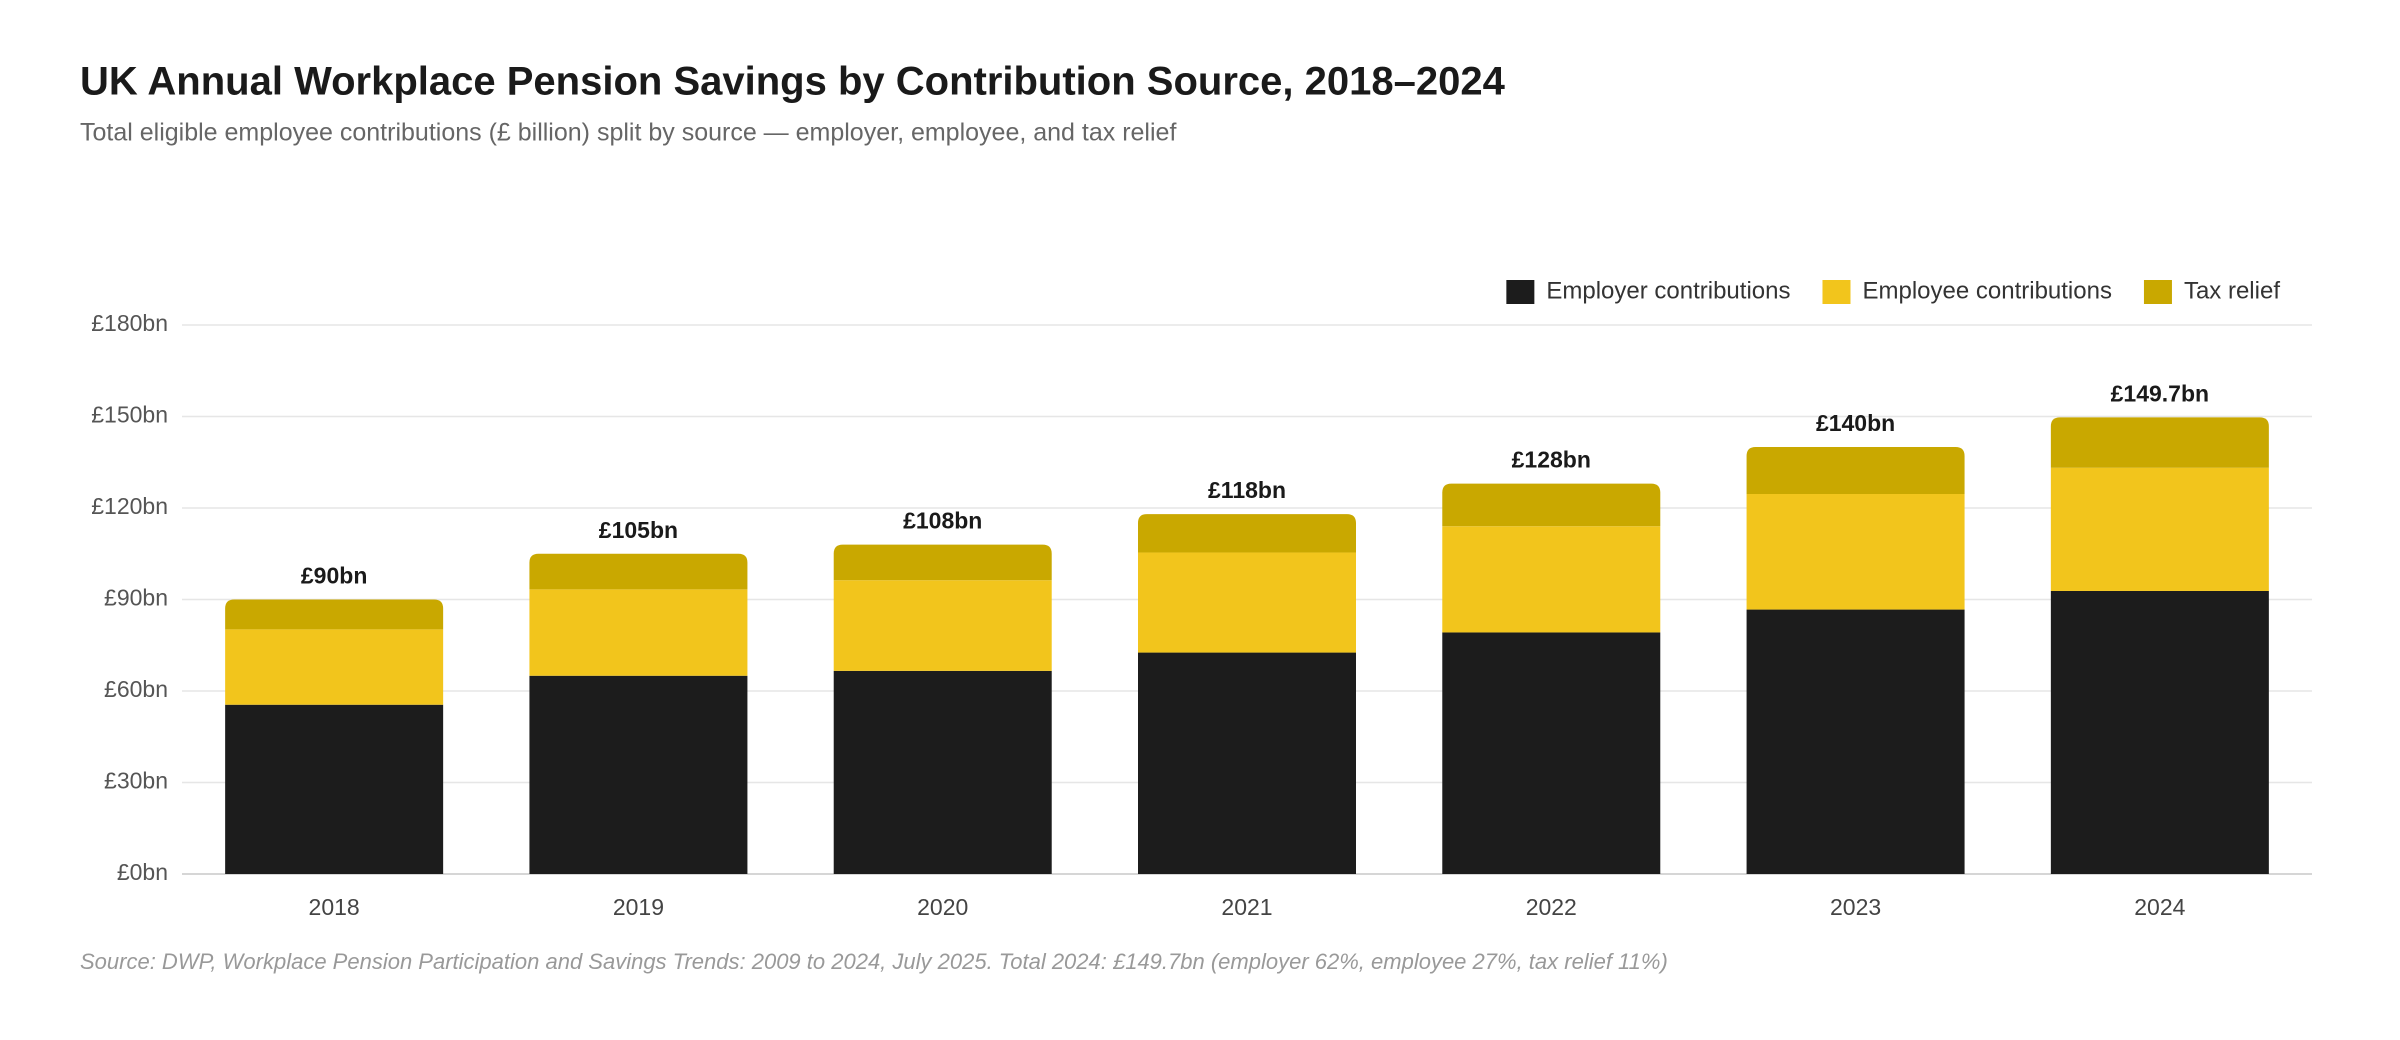 The width and height of the screenshot is (2400, 1040). I want to click on x-tick-label: 2021, so click(1246, 907).